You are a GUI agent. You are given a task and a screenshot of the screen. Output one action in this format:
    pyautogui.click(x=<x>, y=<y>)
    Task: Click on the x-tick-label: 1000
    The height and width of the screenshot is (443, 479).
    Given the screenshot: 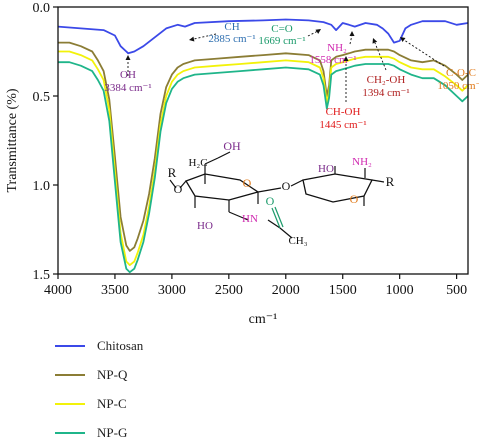 What is the action you would take?
    pyautogui.click(x=400, y=290)
    